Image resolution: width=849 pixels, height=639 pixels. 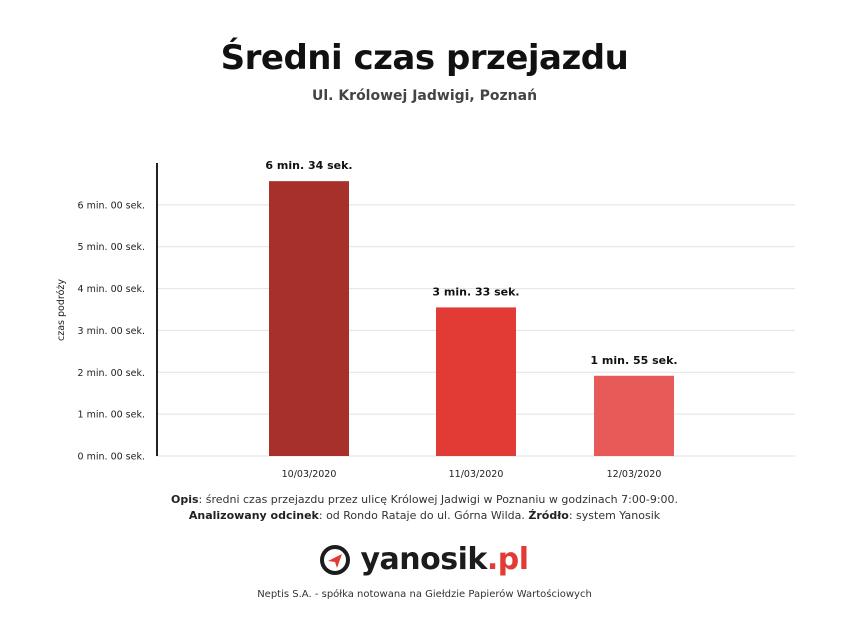 I want to click on yanosik-logo: yanosik.pl, so click(x=424, y=559).